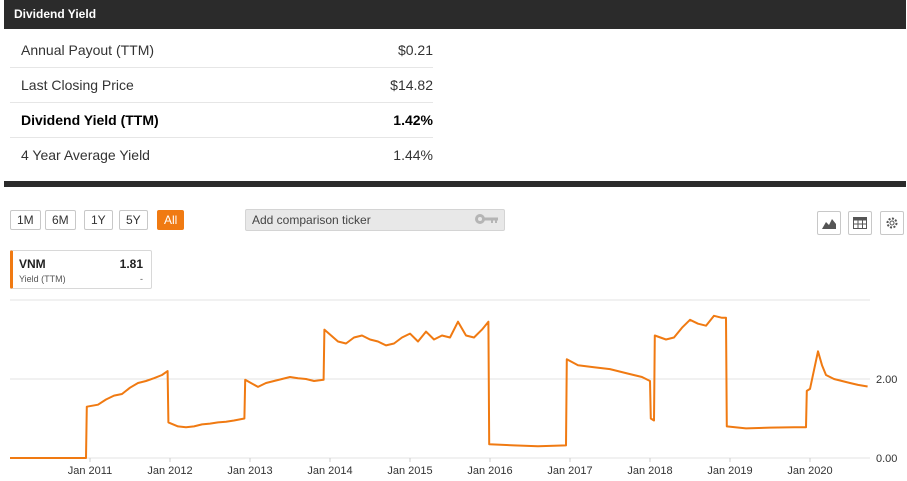 The image size is (907, 481). What do you see at coordinates (249, 471) in the screenshot?
I see `x-tick-label: Jan 2013` at bounding box center [249, 471].